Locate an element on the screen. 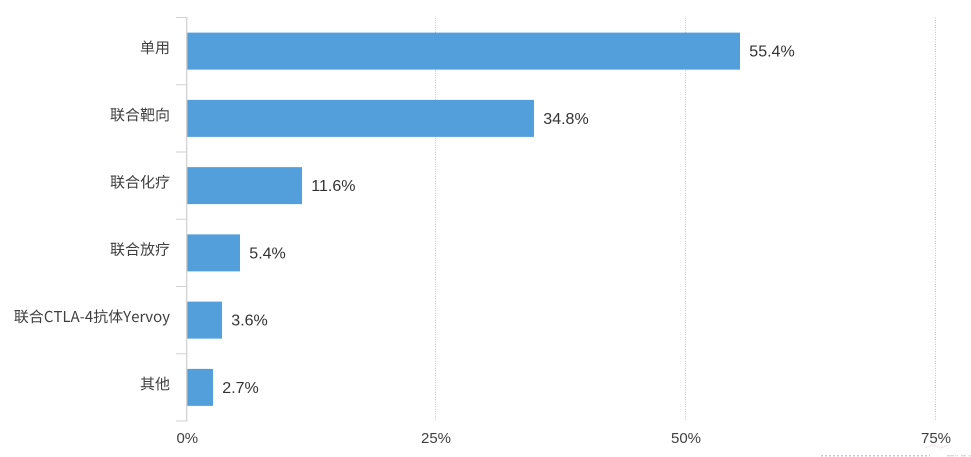 Image resolution: width=971 pixels, height=457 pixels. svg-text: 25% is located at coordinates (436, 438).